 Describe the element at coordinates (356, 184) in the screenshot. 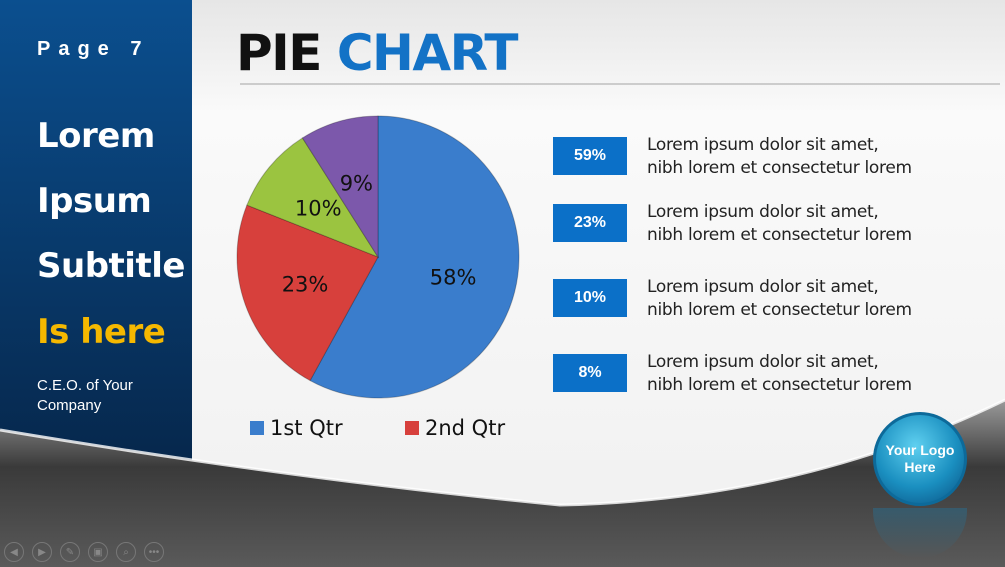

I see `pie-data-label: 9%` at that location.